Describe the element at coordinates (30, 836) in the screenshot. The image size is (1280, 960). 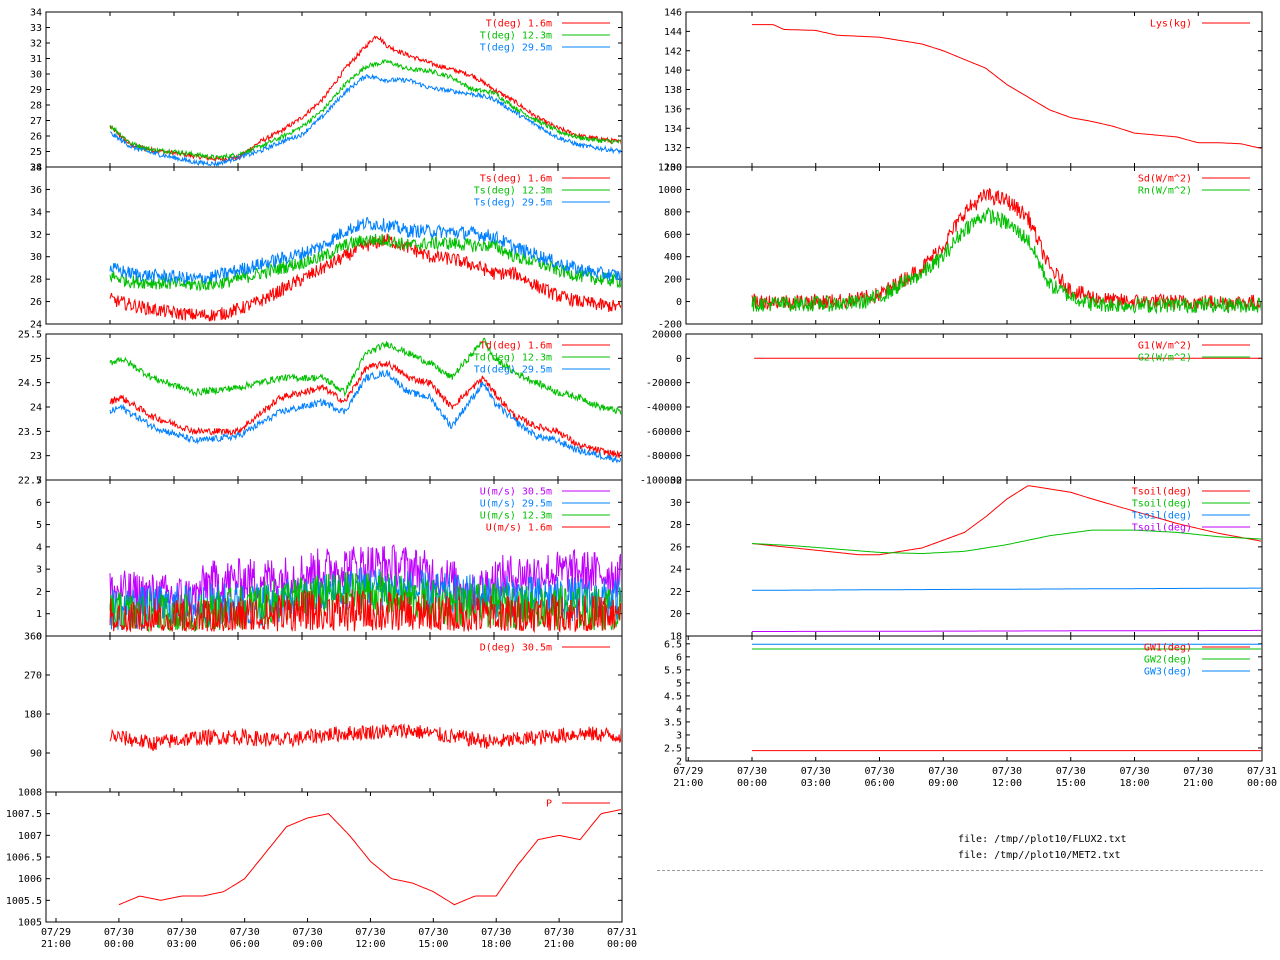
I see `y-tick-label: 1007` at that location.